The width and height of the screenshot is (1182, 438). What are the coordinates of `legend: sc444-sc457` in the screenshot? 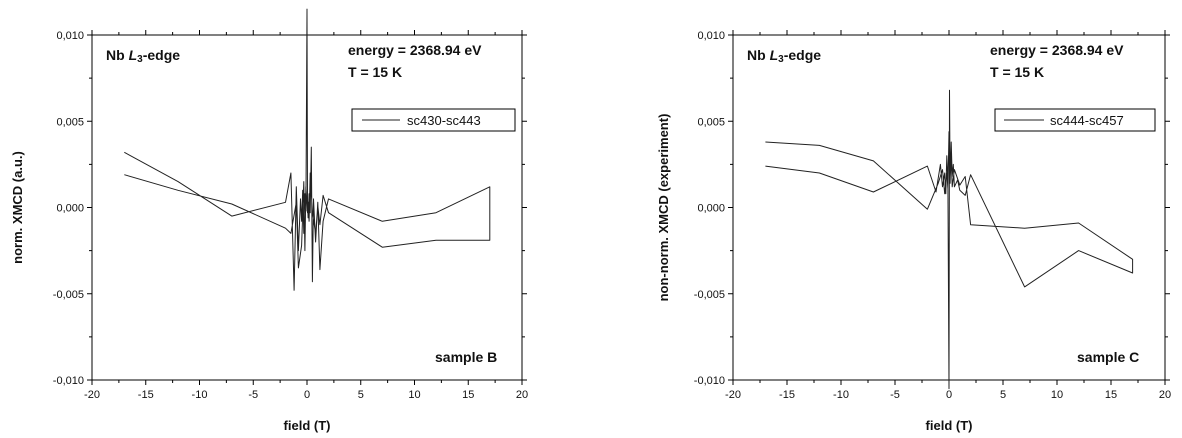 It's located at (1075, 120).